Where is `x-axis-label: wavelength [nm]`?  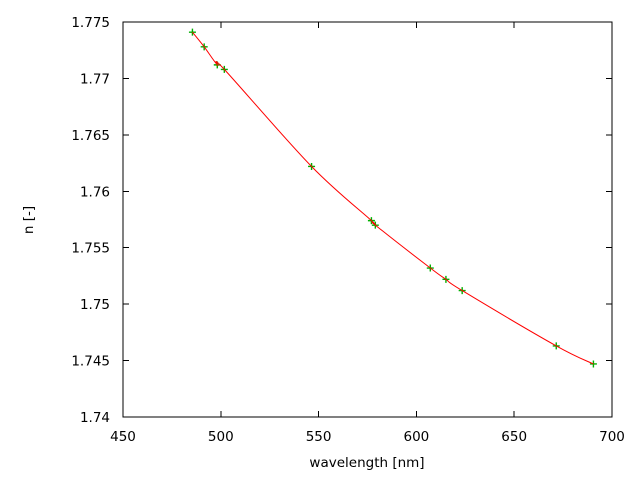
x-axis-label: wavelength [nm] is located at coordinates (366, 463).